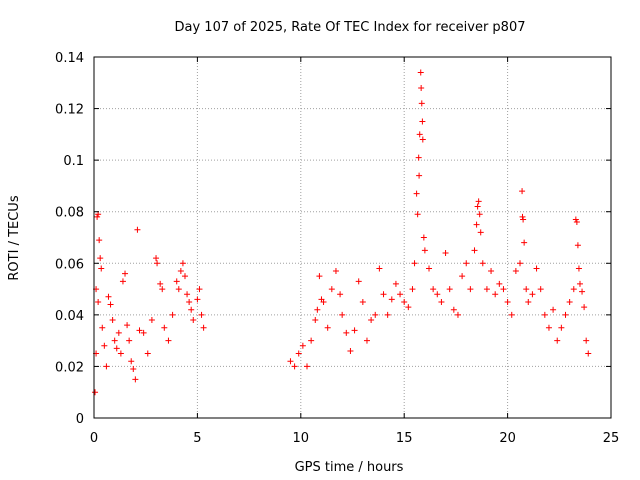 The image size is (640, 480). What do you see at coordinates (14, 237) in the screenshot?
I see `y-axis-label: ROTI / TECUs` at bounding box center [14, 237].